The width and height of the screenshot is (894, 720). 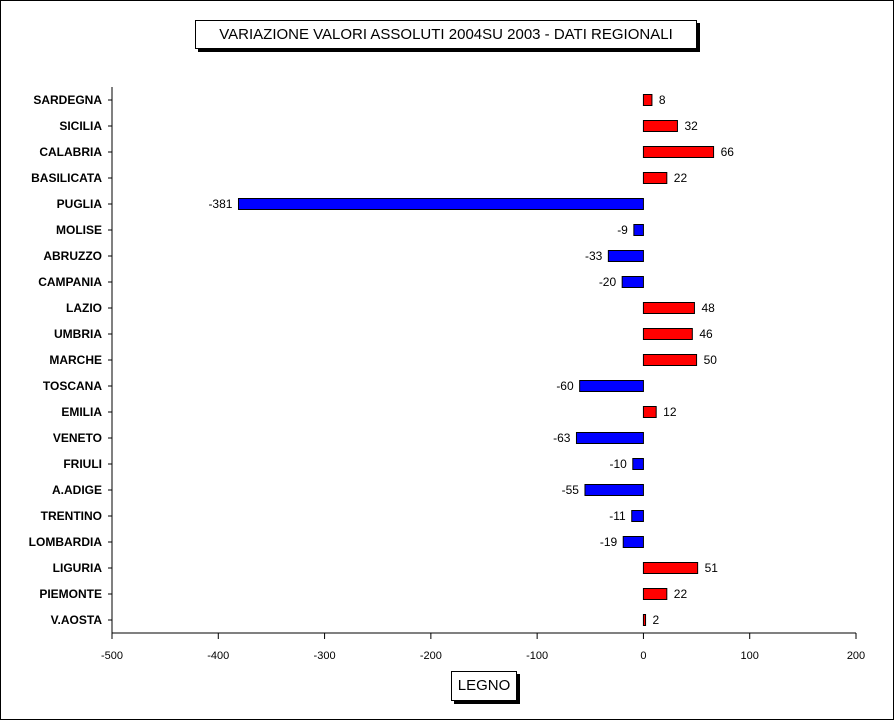 I want to click on category-label: SICILIA, so click(x=80, y=126).